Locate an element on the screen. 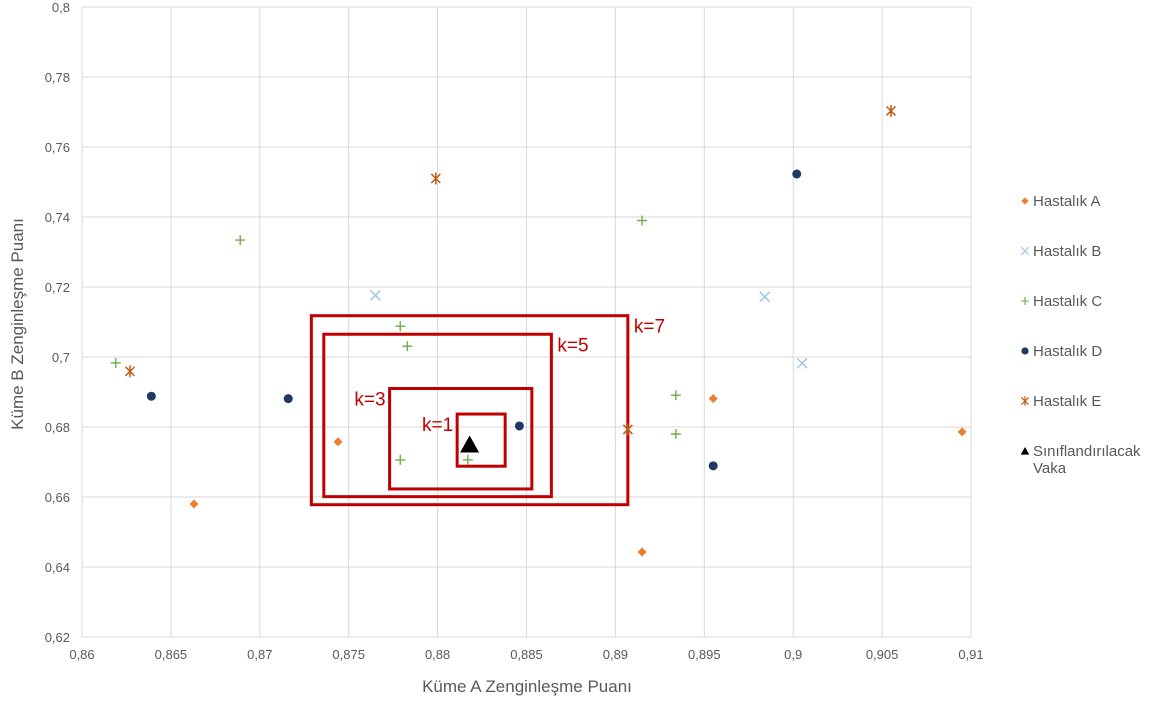  y-tick-label: 0,64 is located at coordinates (57, 567).